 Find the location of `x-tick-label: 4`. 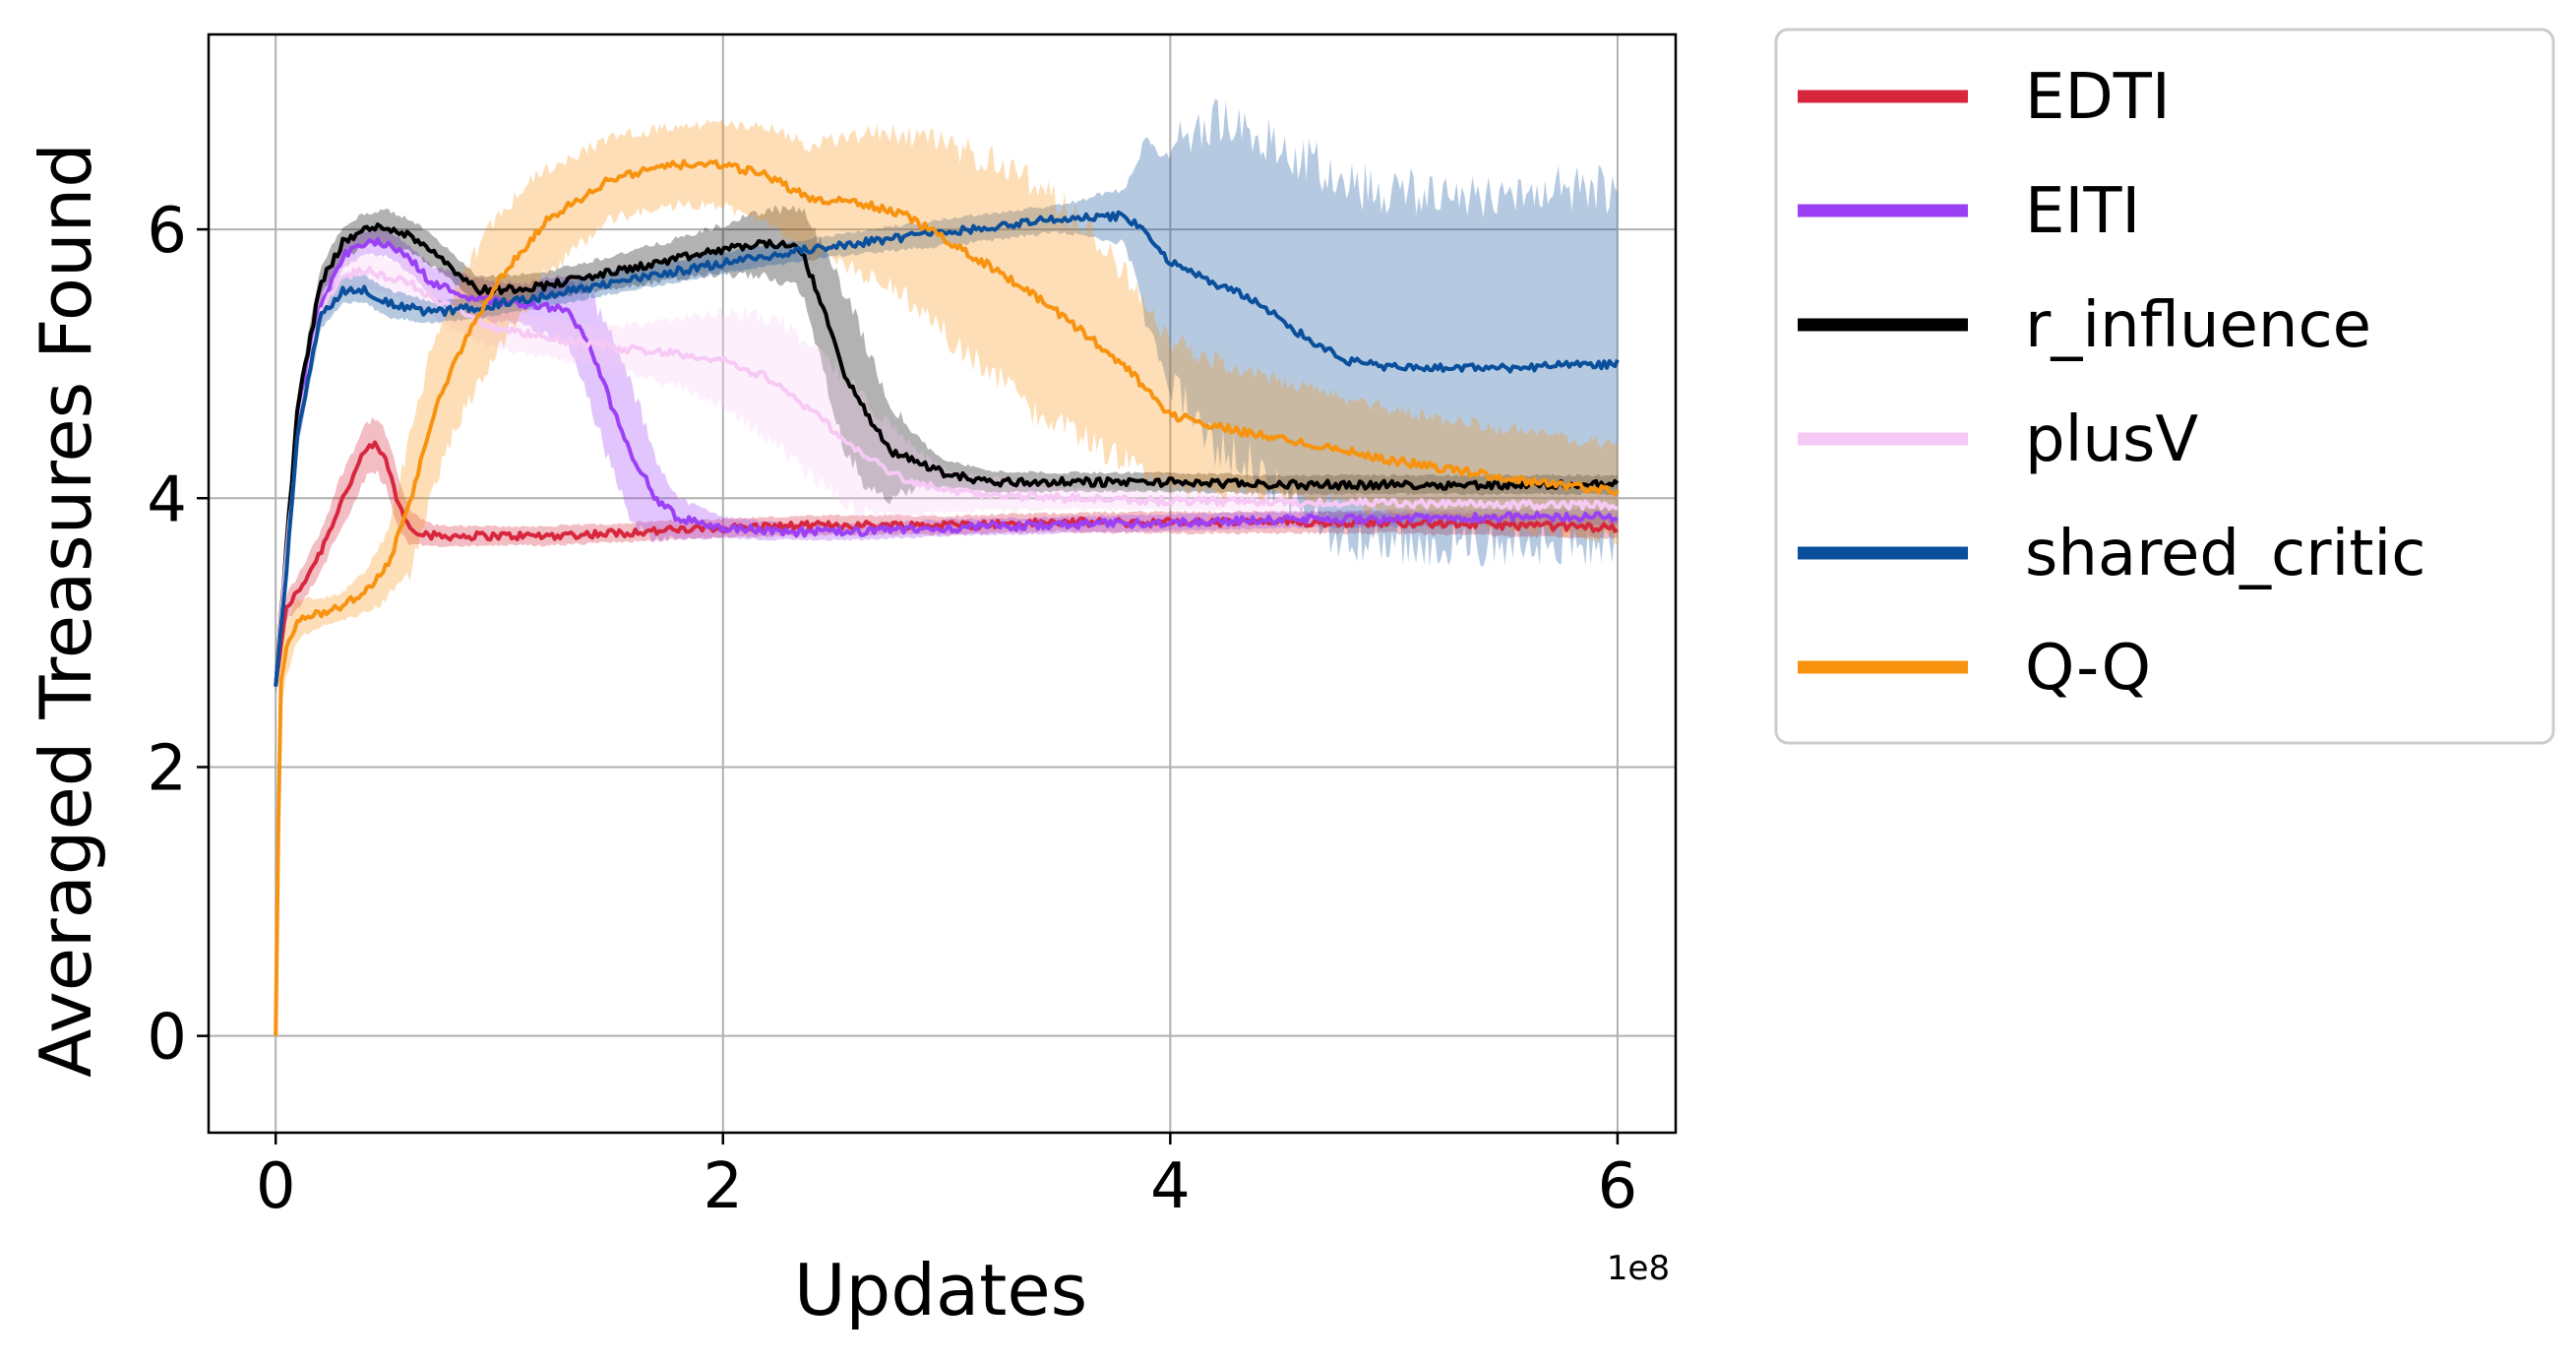

x-tick-label: 4 is located at coordinates (1170, 1186).